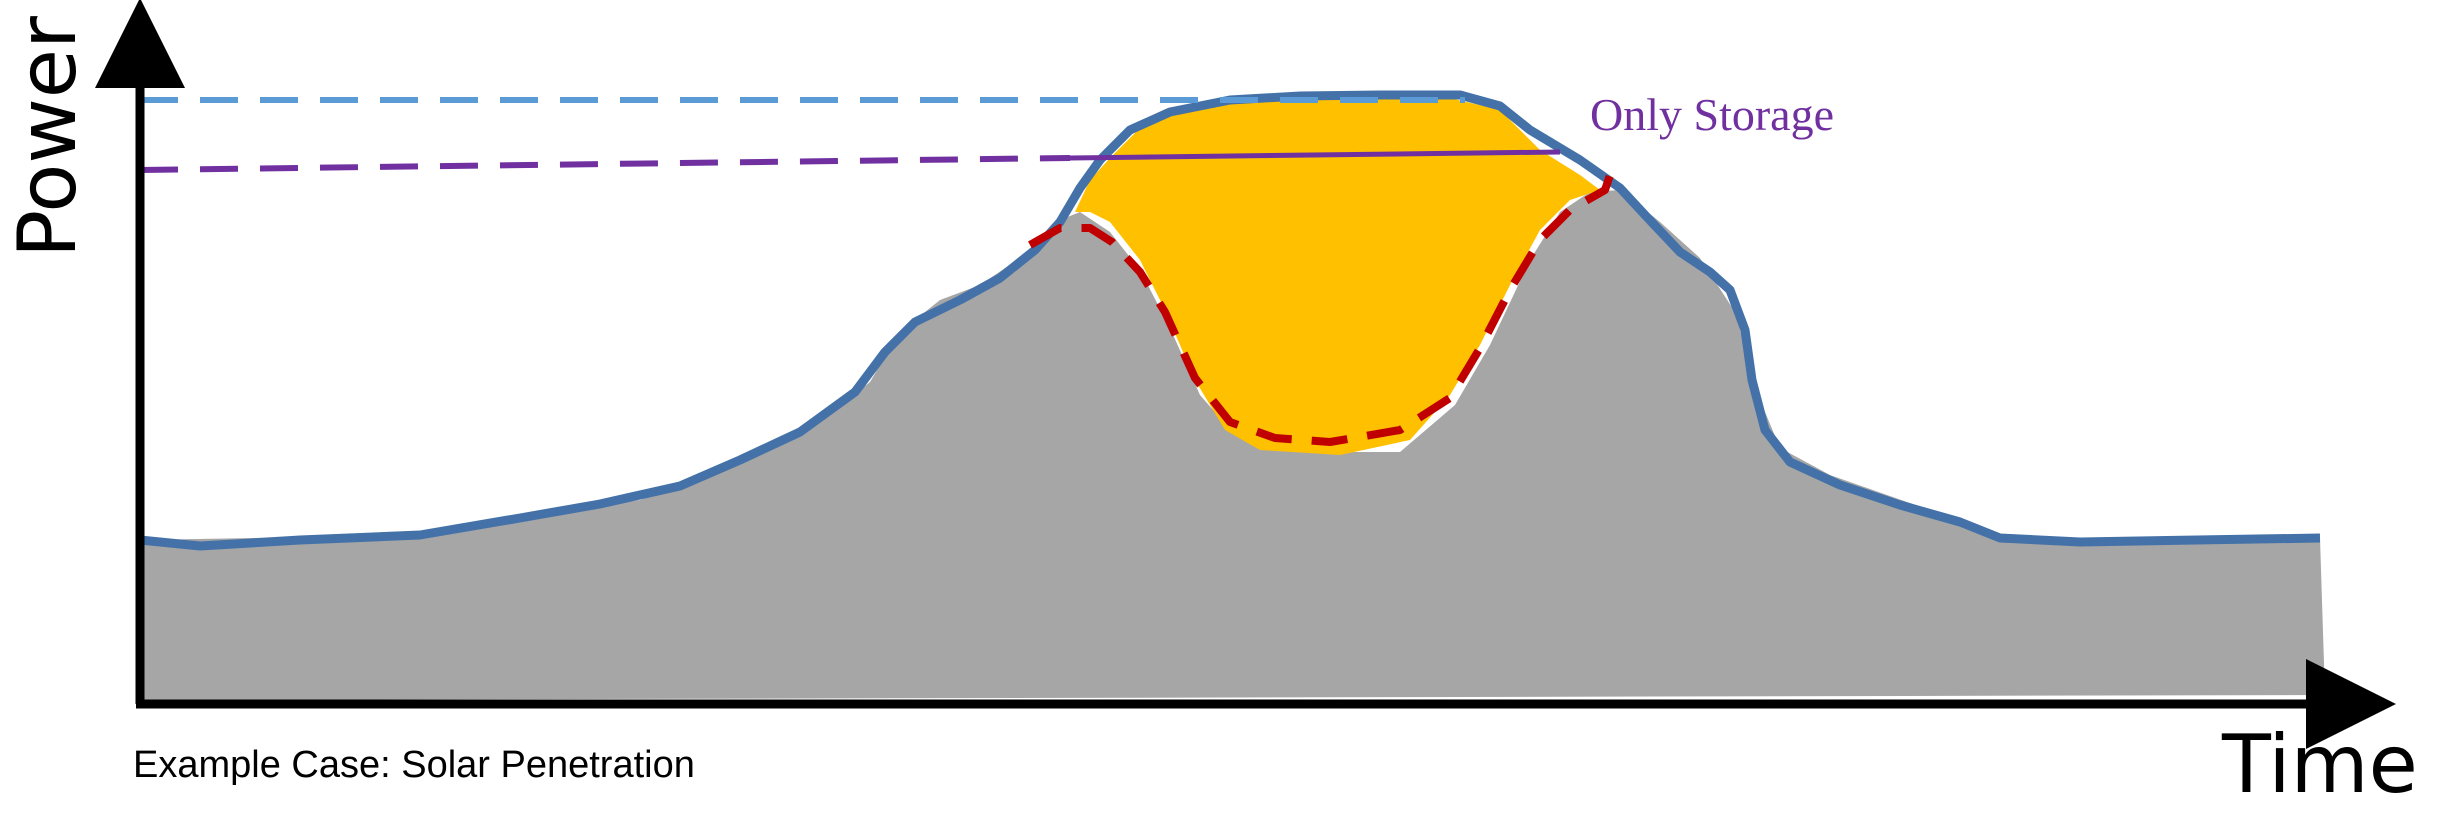  What do you see at coordinates (605, 164) in the screenshot?
I see `storage-threshold-dashed-line` at bounding box center [605, 164].